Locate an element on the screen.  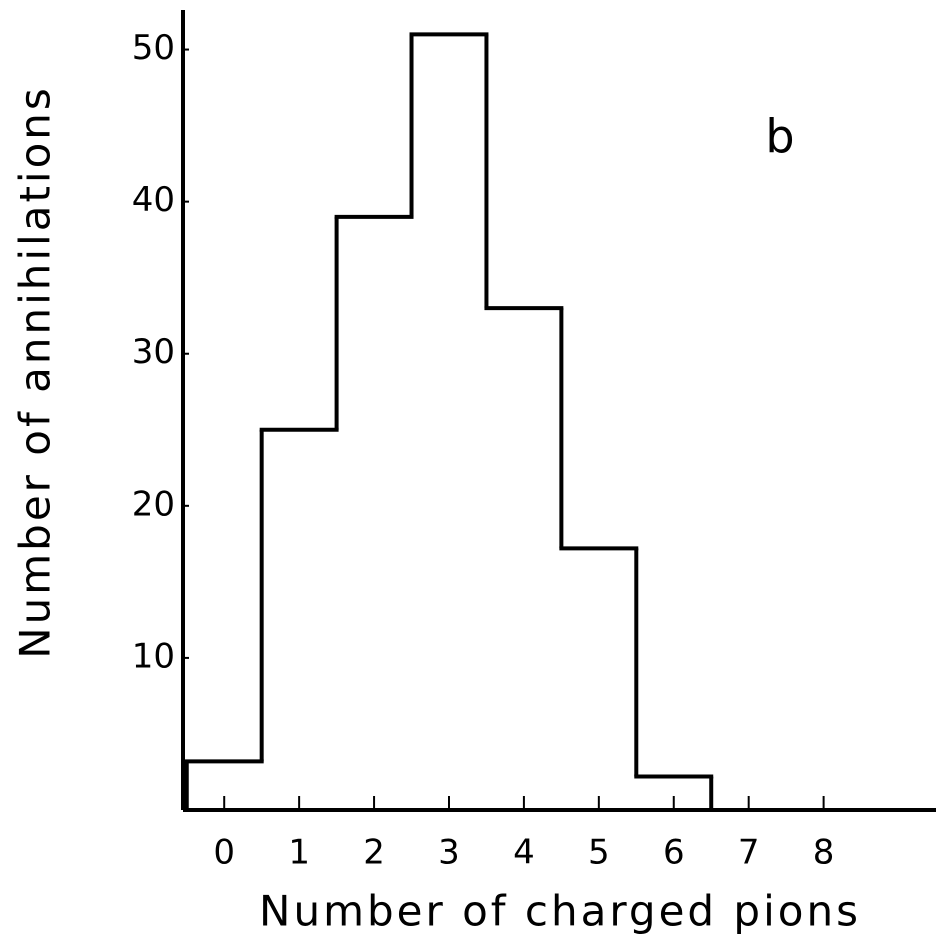
y-tick-label: 40 is located at coordinates (153, 200).